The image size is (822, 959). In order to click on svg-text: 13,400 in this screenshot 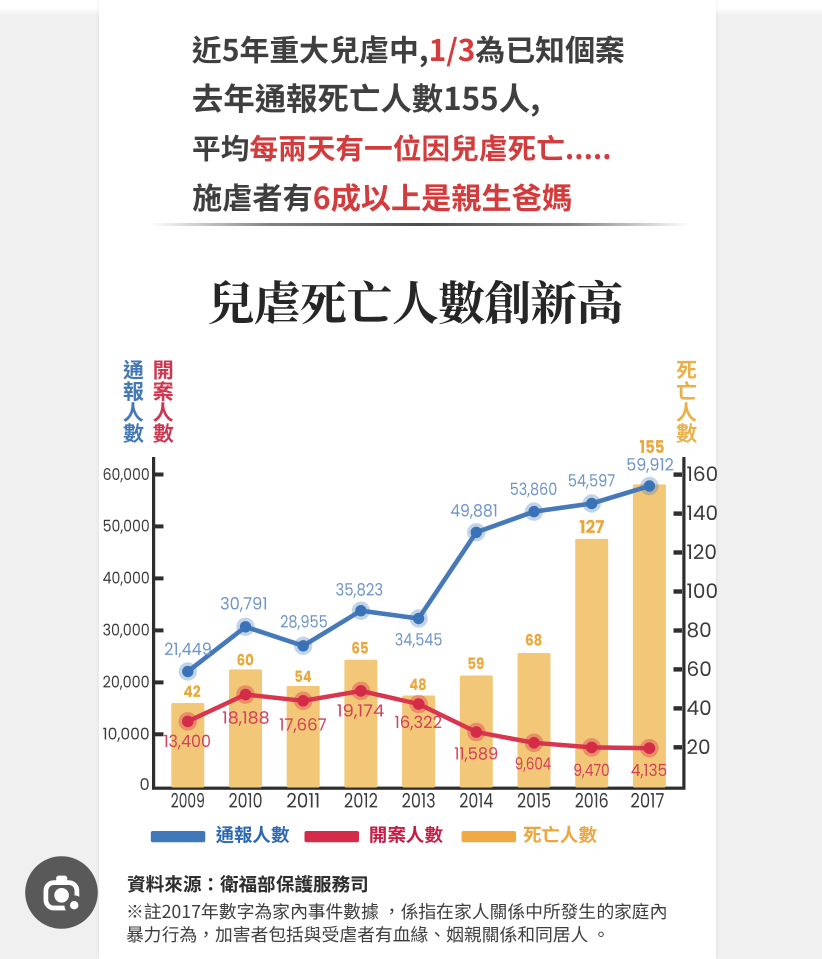, I will do `click(187, 741)`.